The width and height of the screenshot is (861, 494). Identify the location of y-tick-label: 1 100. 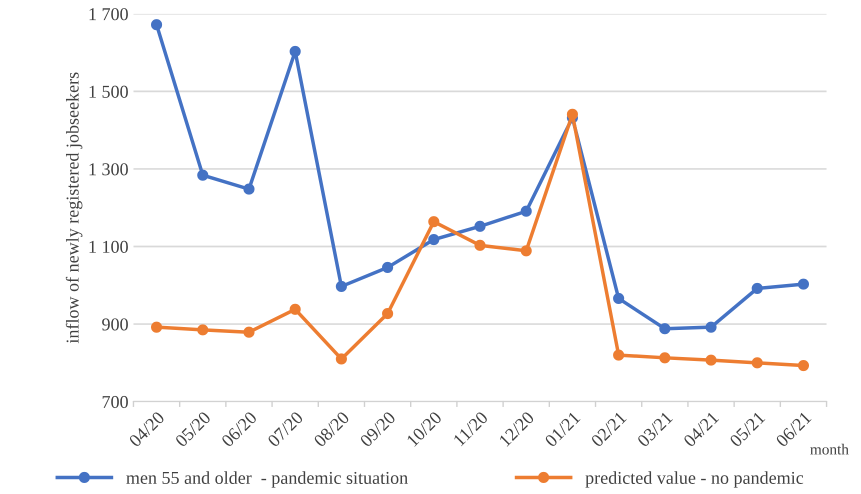
(109, 246).